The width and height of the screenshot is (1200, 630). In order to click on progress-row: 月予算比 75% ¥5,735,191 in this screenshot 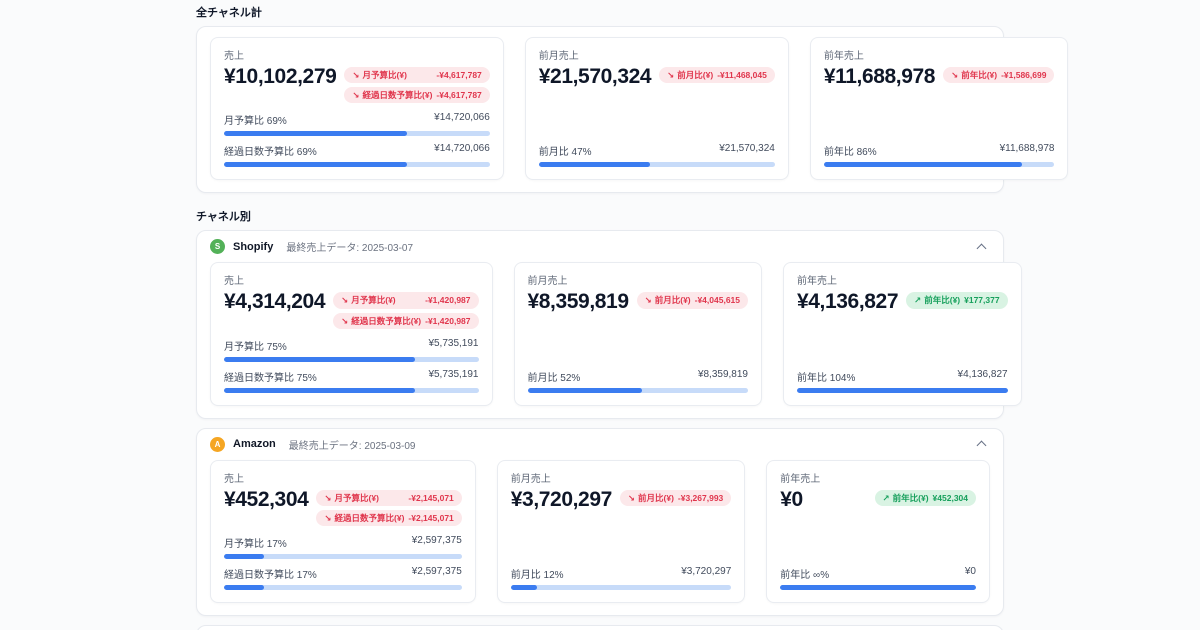, I will do `click(351, 350)`.